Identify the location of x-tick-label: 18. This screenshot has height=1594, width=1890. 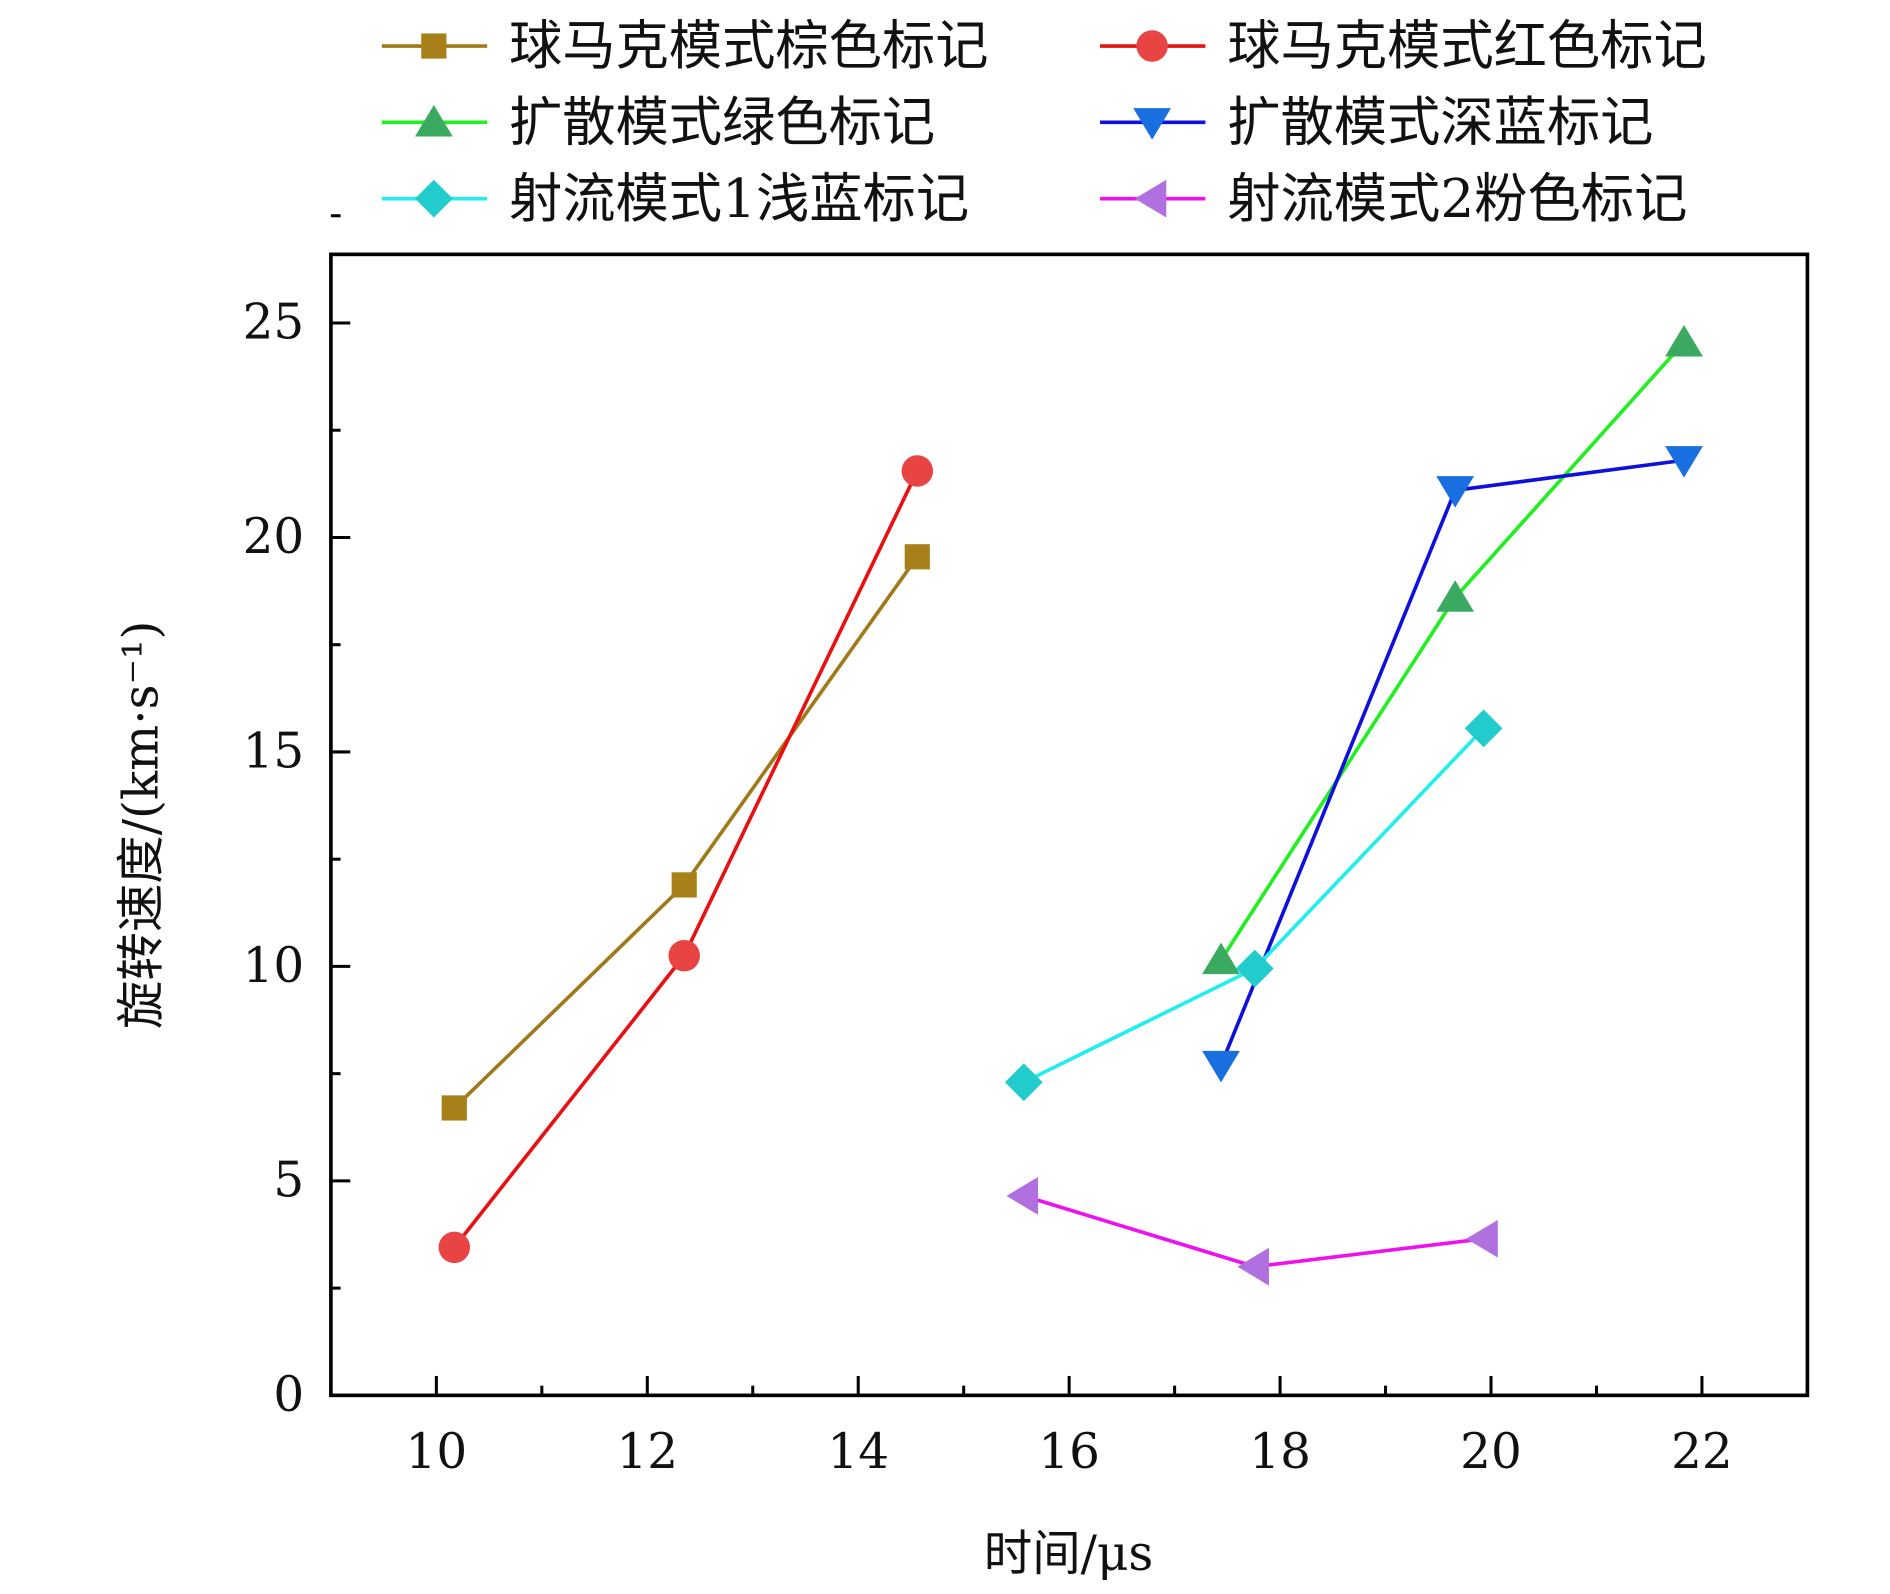
(1280, 1452).